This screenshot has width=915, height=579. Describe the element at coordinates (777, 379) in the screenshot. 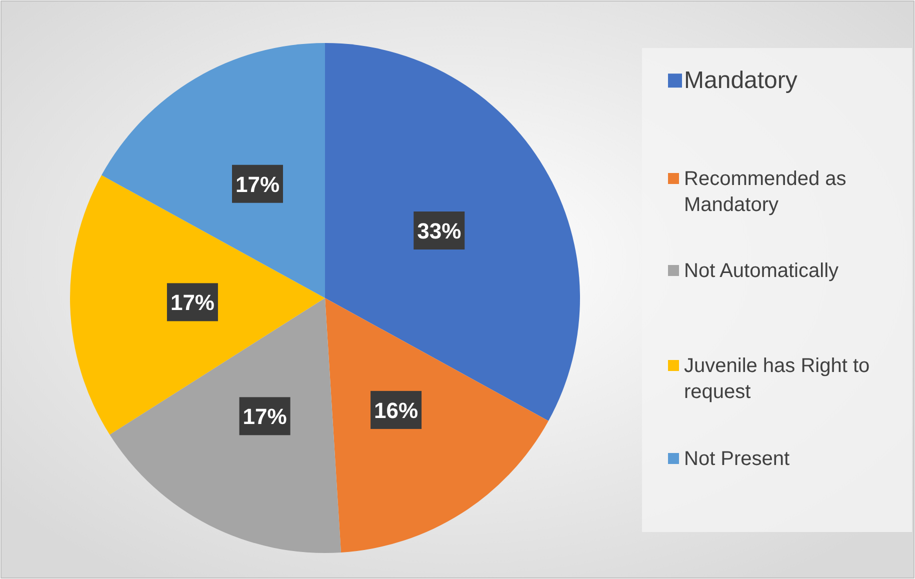

I see `legend-label: Juvenile has Right to request` at that location.